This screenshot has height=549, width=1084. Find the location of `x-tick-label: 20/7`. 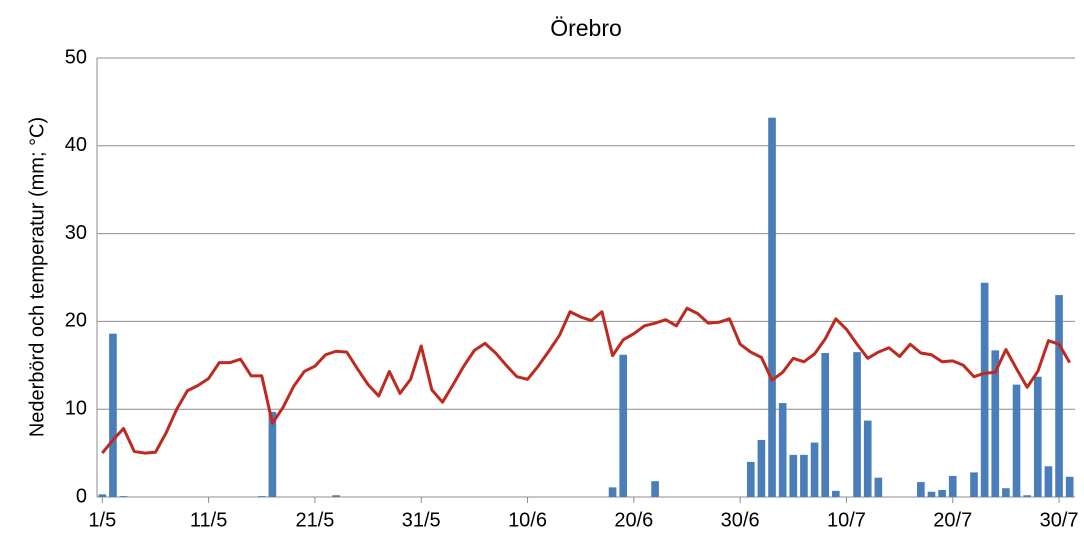

x-tick-label: 20/7 is located at coordinates (952, 520).